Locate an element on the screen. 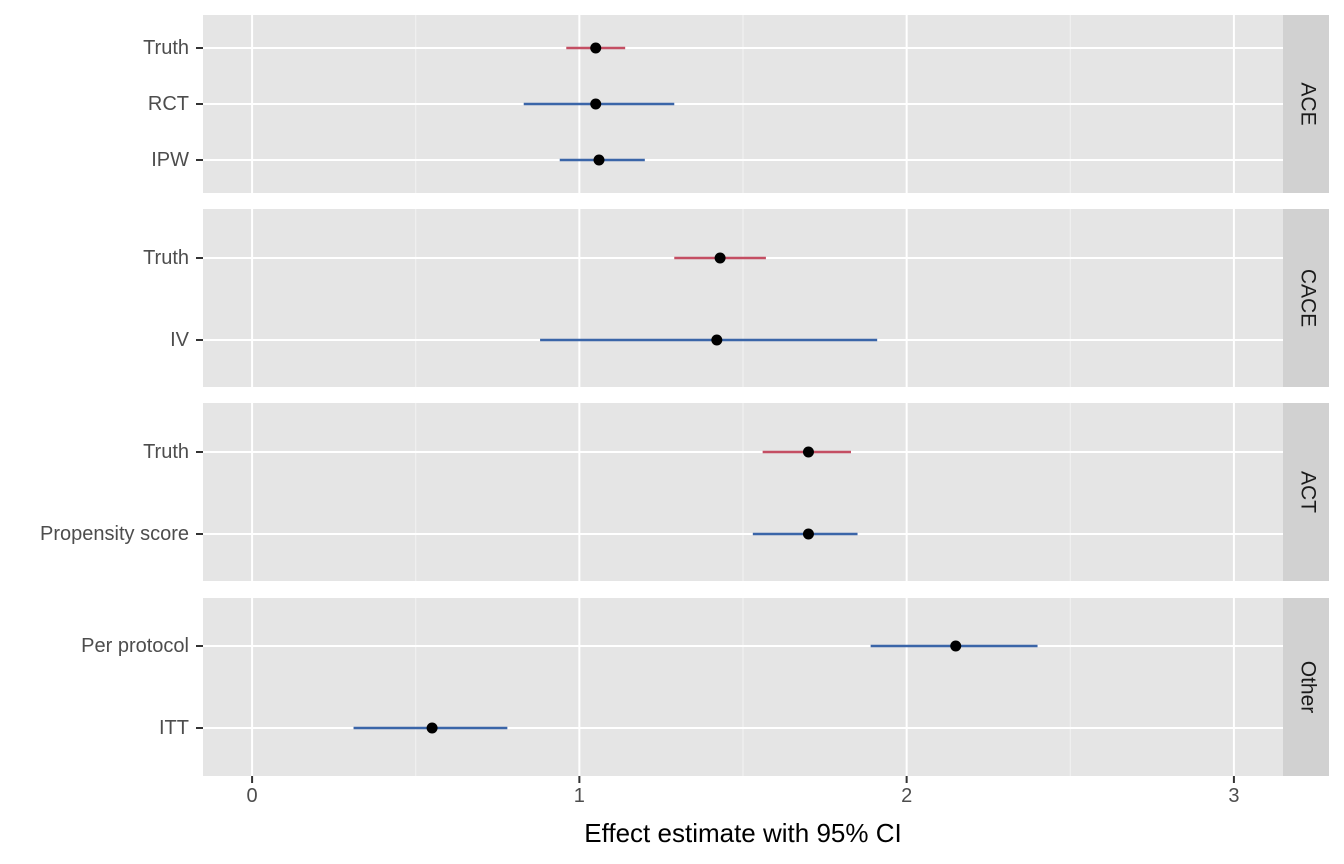 The width and height of the screenshot is (1344, 864). x-axis-title: Effect estimate with 95% CI is located at coordinates (742, 833).